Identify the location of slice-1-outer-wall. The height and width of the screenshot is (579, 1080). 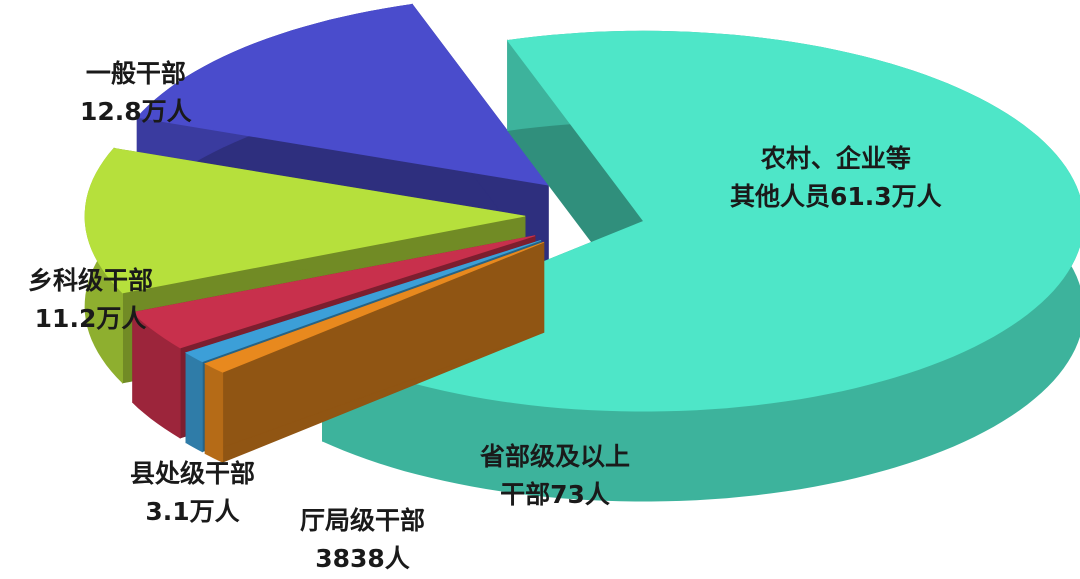
(214, 412).